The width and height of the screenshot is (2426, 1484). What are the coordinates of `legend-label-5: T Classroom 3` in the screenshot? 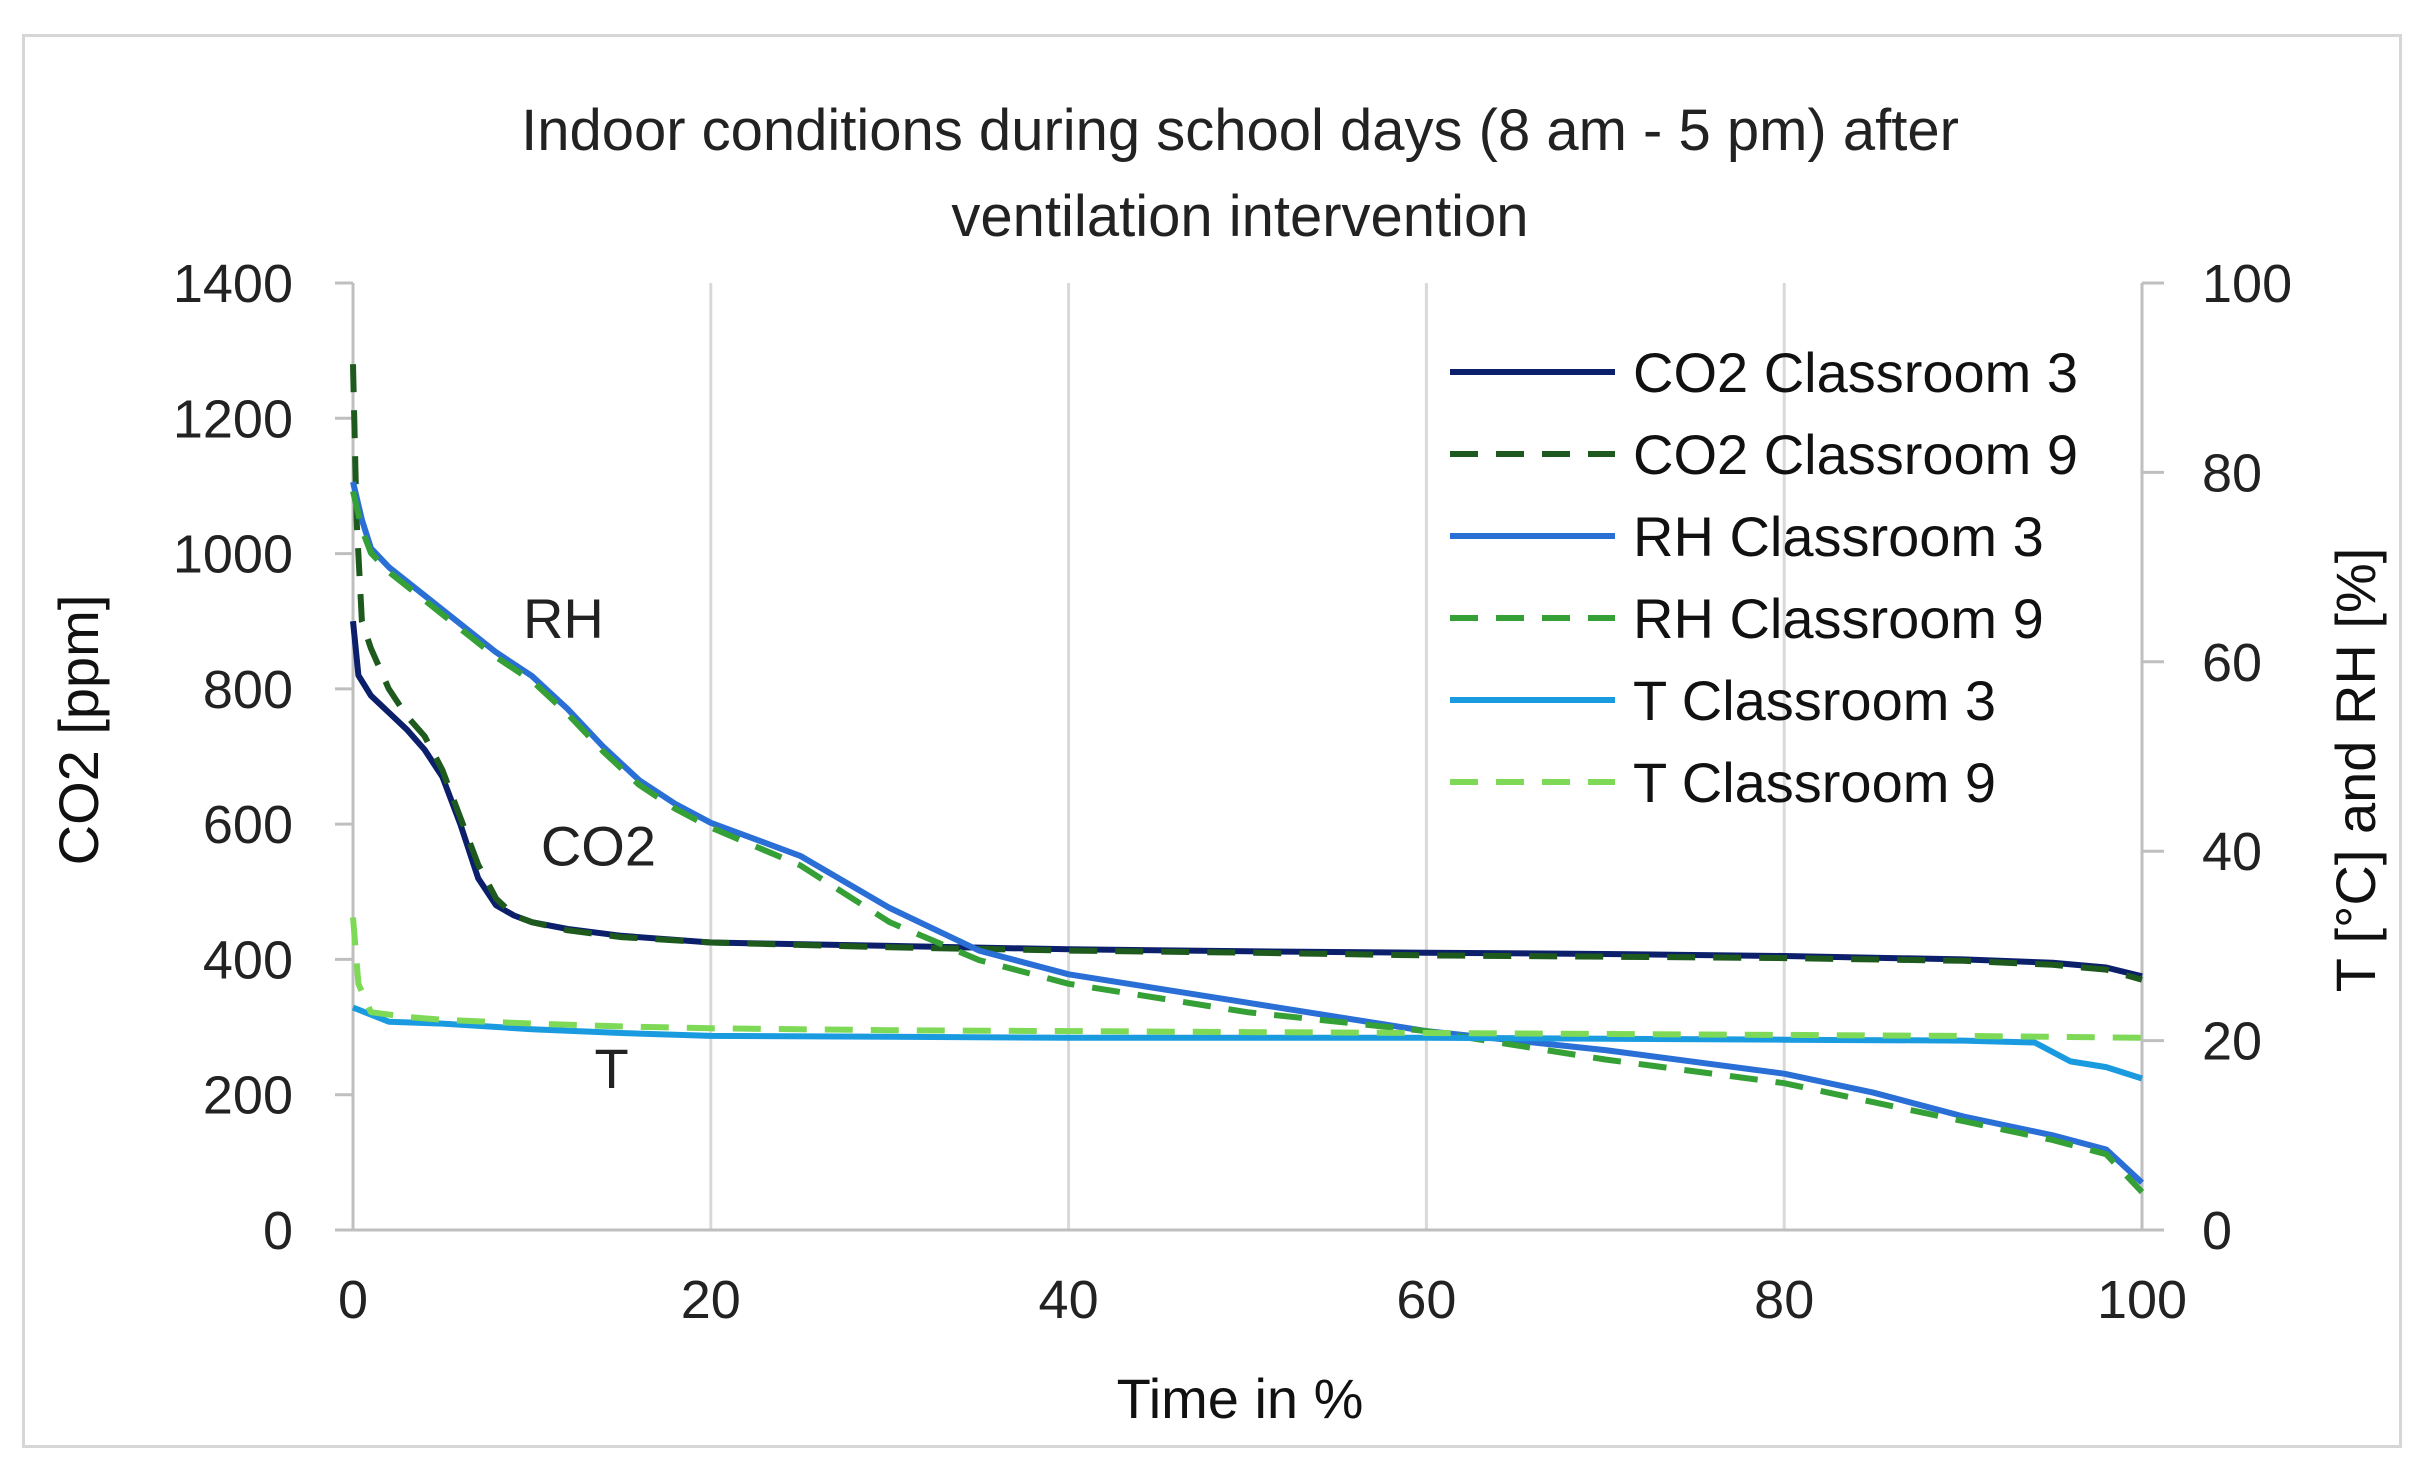 It's located at (1814, 700).